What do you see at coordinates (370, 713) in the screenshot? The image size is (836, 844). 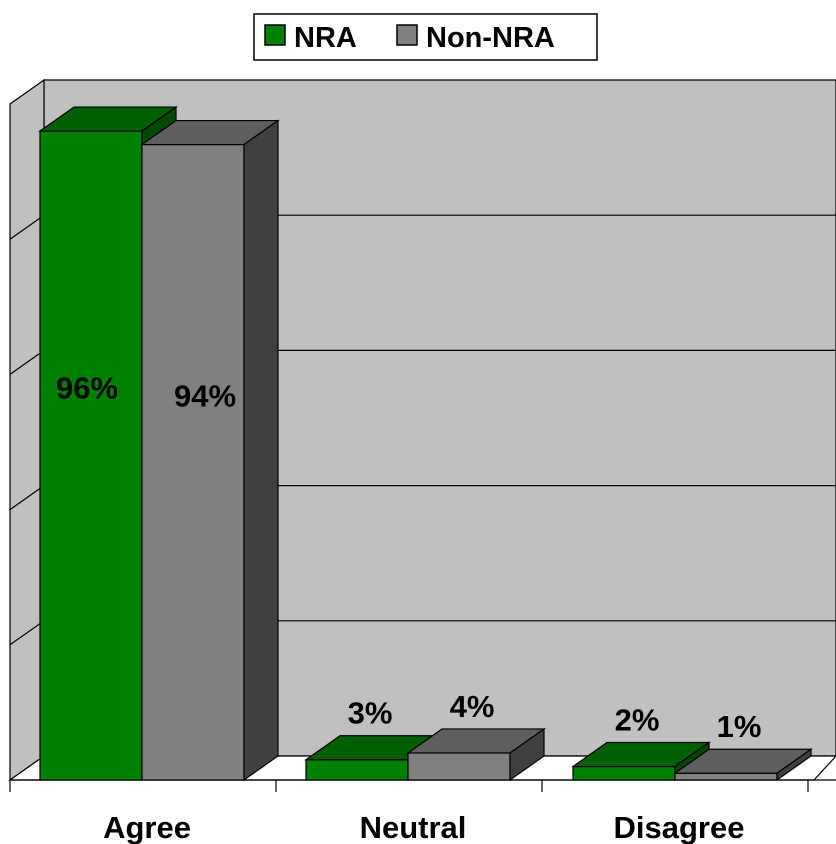 I see `data-label-nra-neutral: 3%` at bounding box center [370, 713].